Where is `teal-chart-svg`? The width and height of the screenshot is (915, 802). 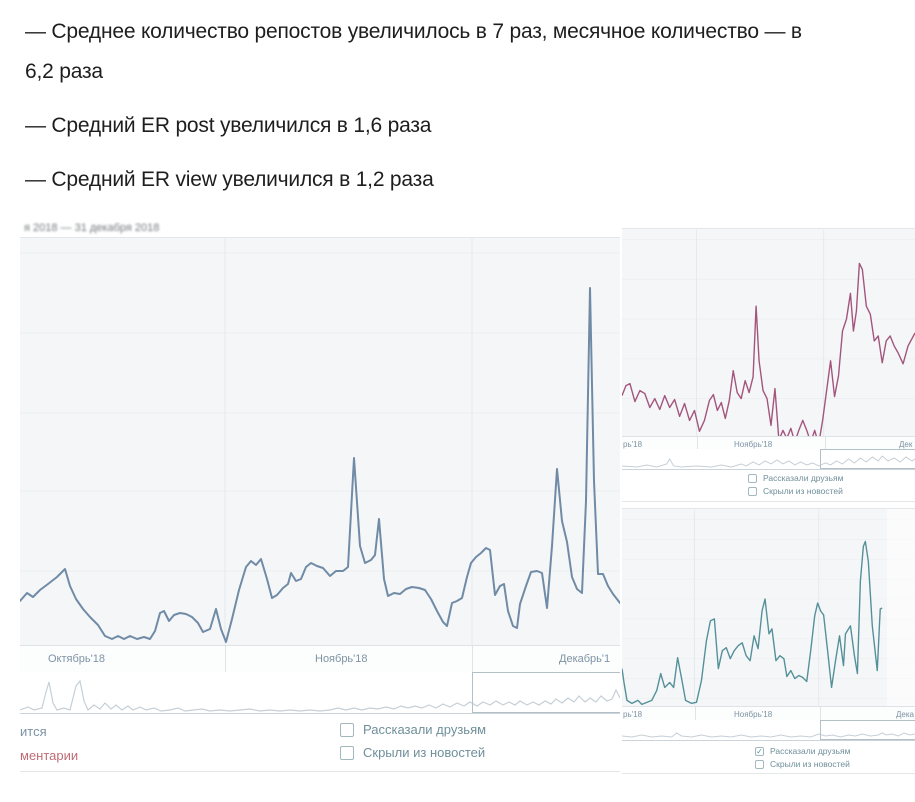
teal-chart-svg is located at coordinates (768, 608).